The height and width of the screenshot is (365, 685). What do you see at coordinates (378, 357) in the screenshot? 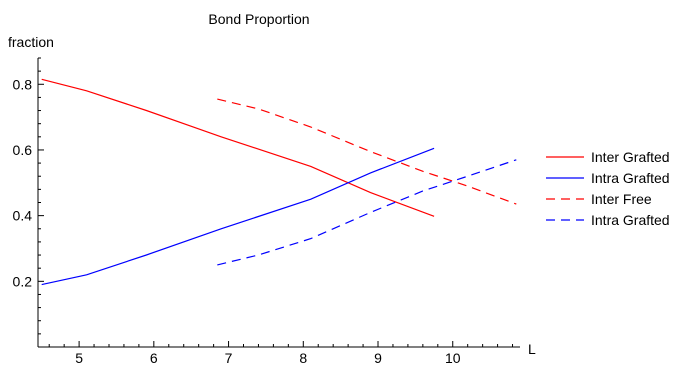
I see `x-tick-label: 9` at bounding box center [378, 357].